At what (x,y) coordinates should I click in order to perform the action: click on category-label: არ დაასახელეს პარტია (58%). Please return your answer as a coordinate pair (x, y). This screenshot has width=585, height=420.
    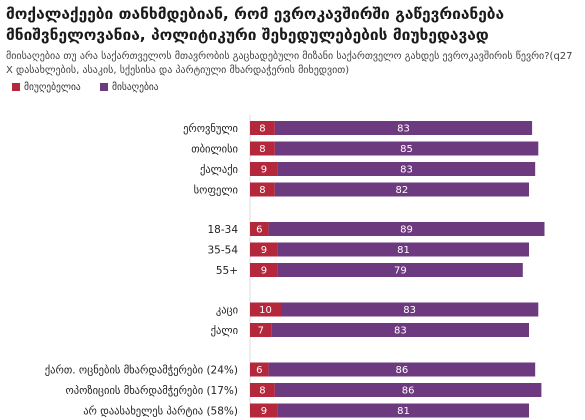
    Looking at the image, I should click on (160, 412).